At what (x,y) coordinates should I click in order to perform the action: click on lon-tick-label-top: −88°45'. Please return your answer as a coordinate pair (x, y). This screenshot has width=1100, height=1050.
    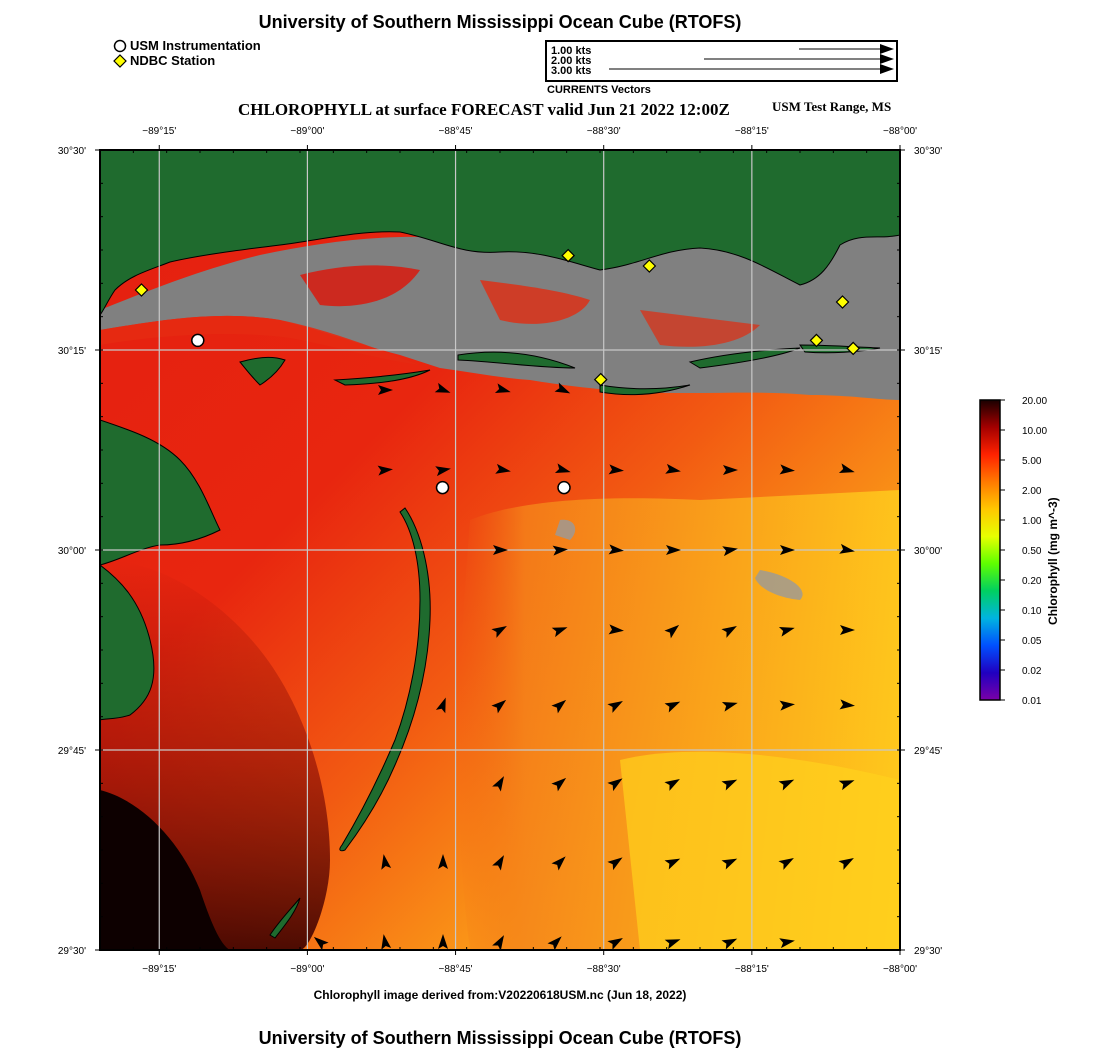
    Looking at the image, I should click on (456, 131).